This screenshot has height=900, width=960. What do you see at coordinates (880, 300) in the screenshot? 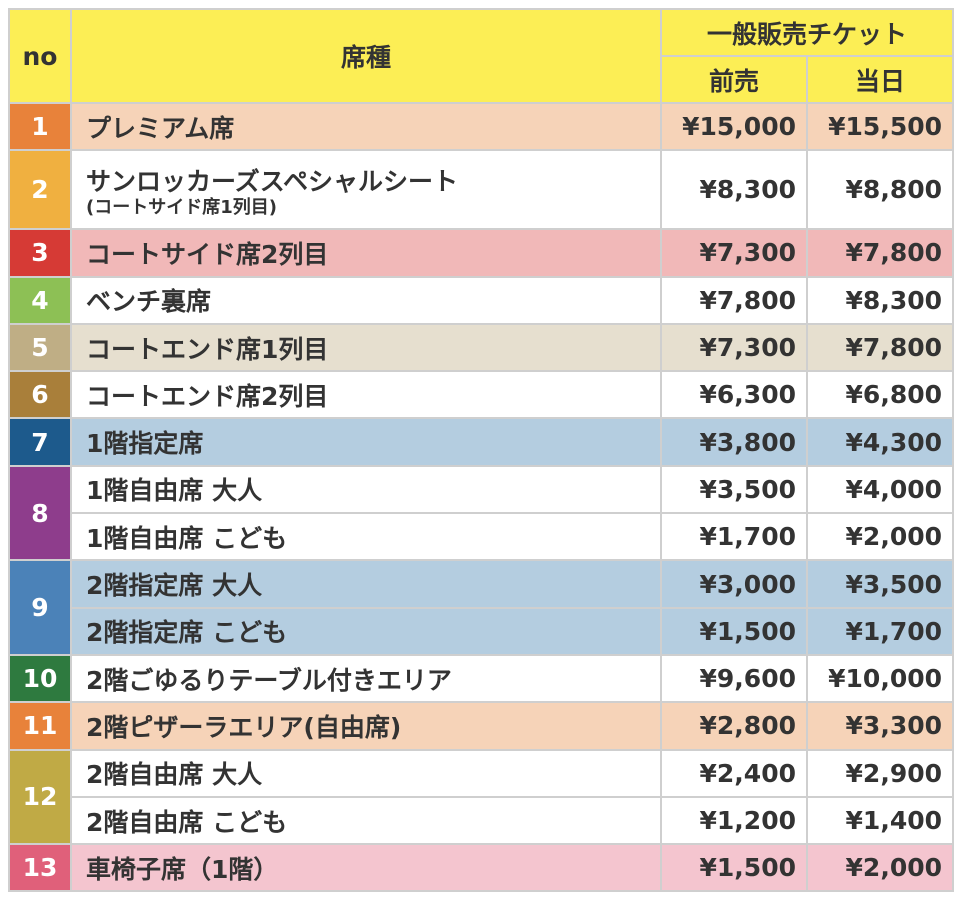
I see `sameday-price: ¥8,300` at bounding box center [880, 300].